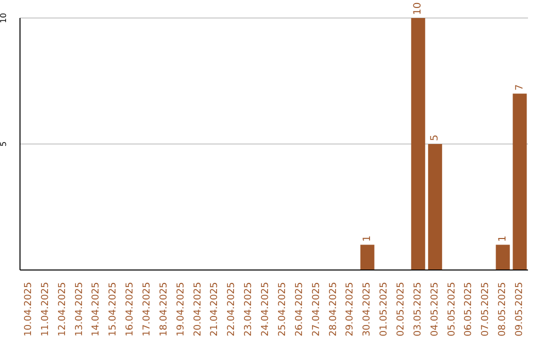 Image resolution: width=540 pixels, height=340 pixels. Describe the element at coordinates (486, 309) in the screenshot. I see `x-tick-label: 07.05.2025` at that location.